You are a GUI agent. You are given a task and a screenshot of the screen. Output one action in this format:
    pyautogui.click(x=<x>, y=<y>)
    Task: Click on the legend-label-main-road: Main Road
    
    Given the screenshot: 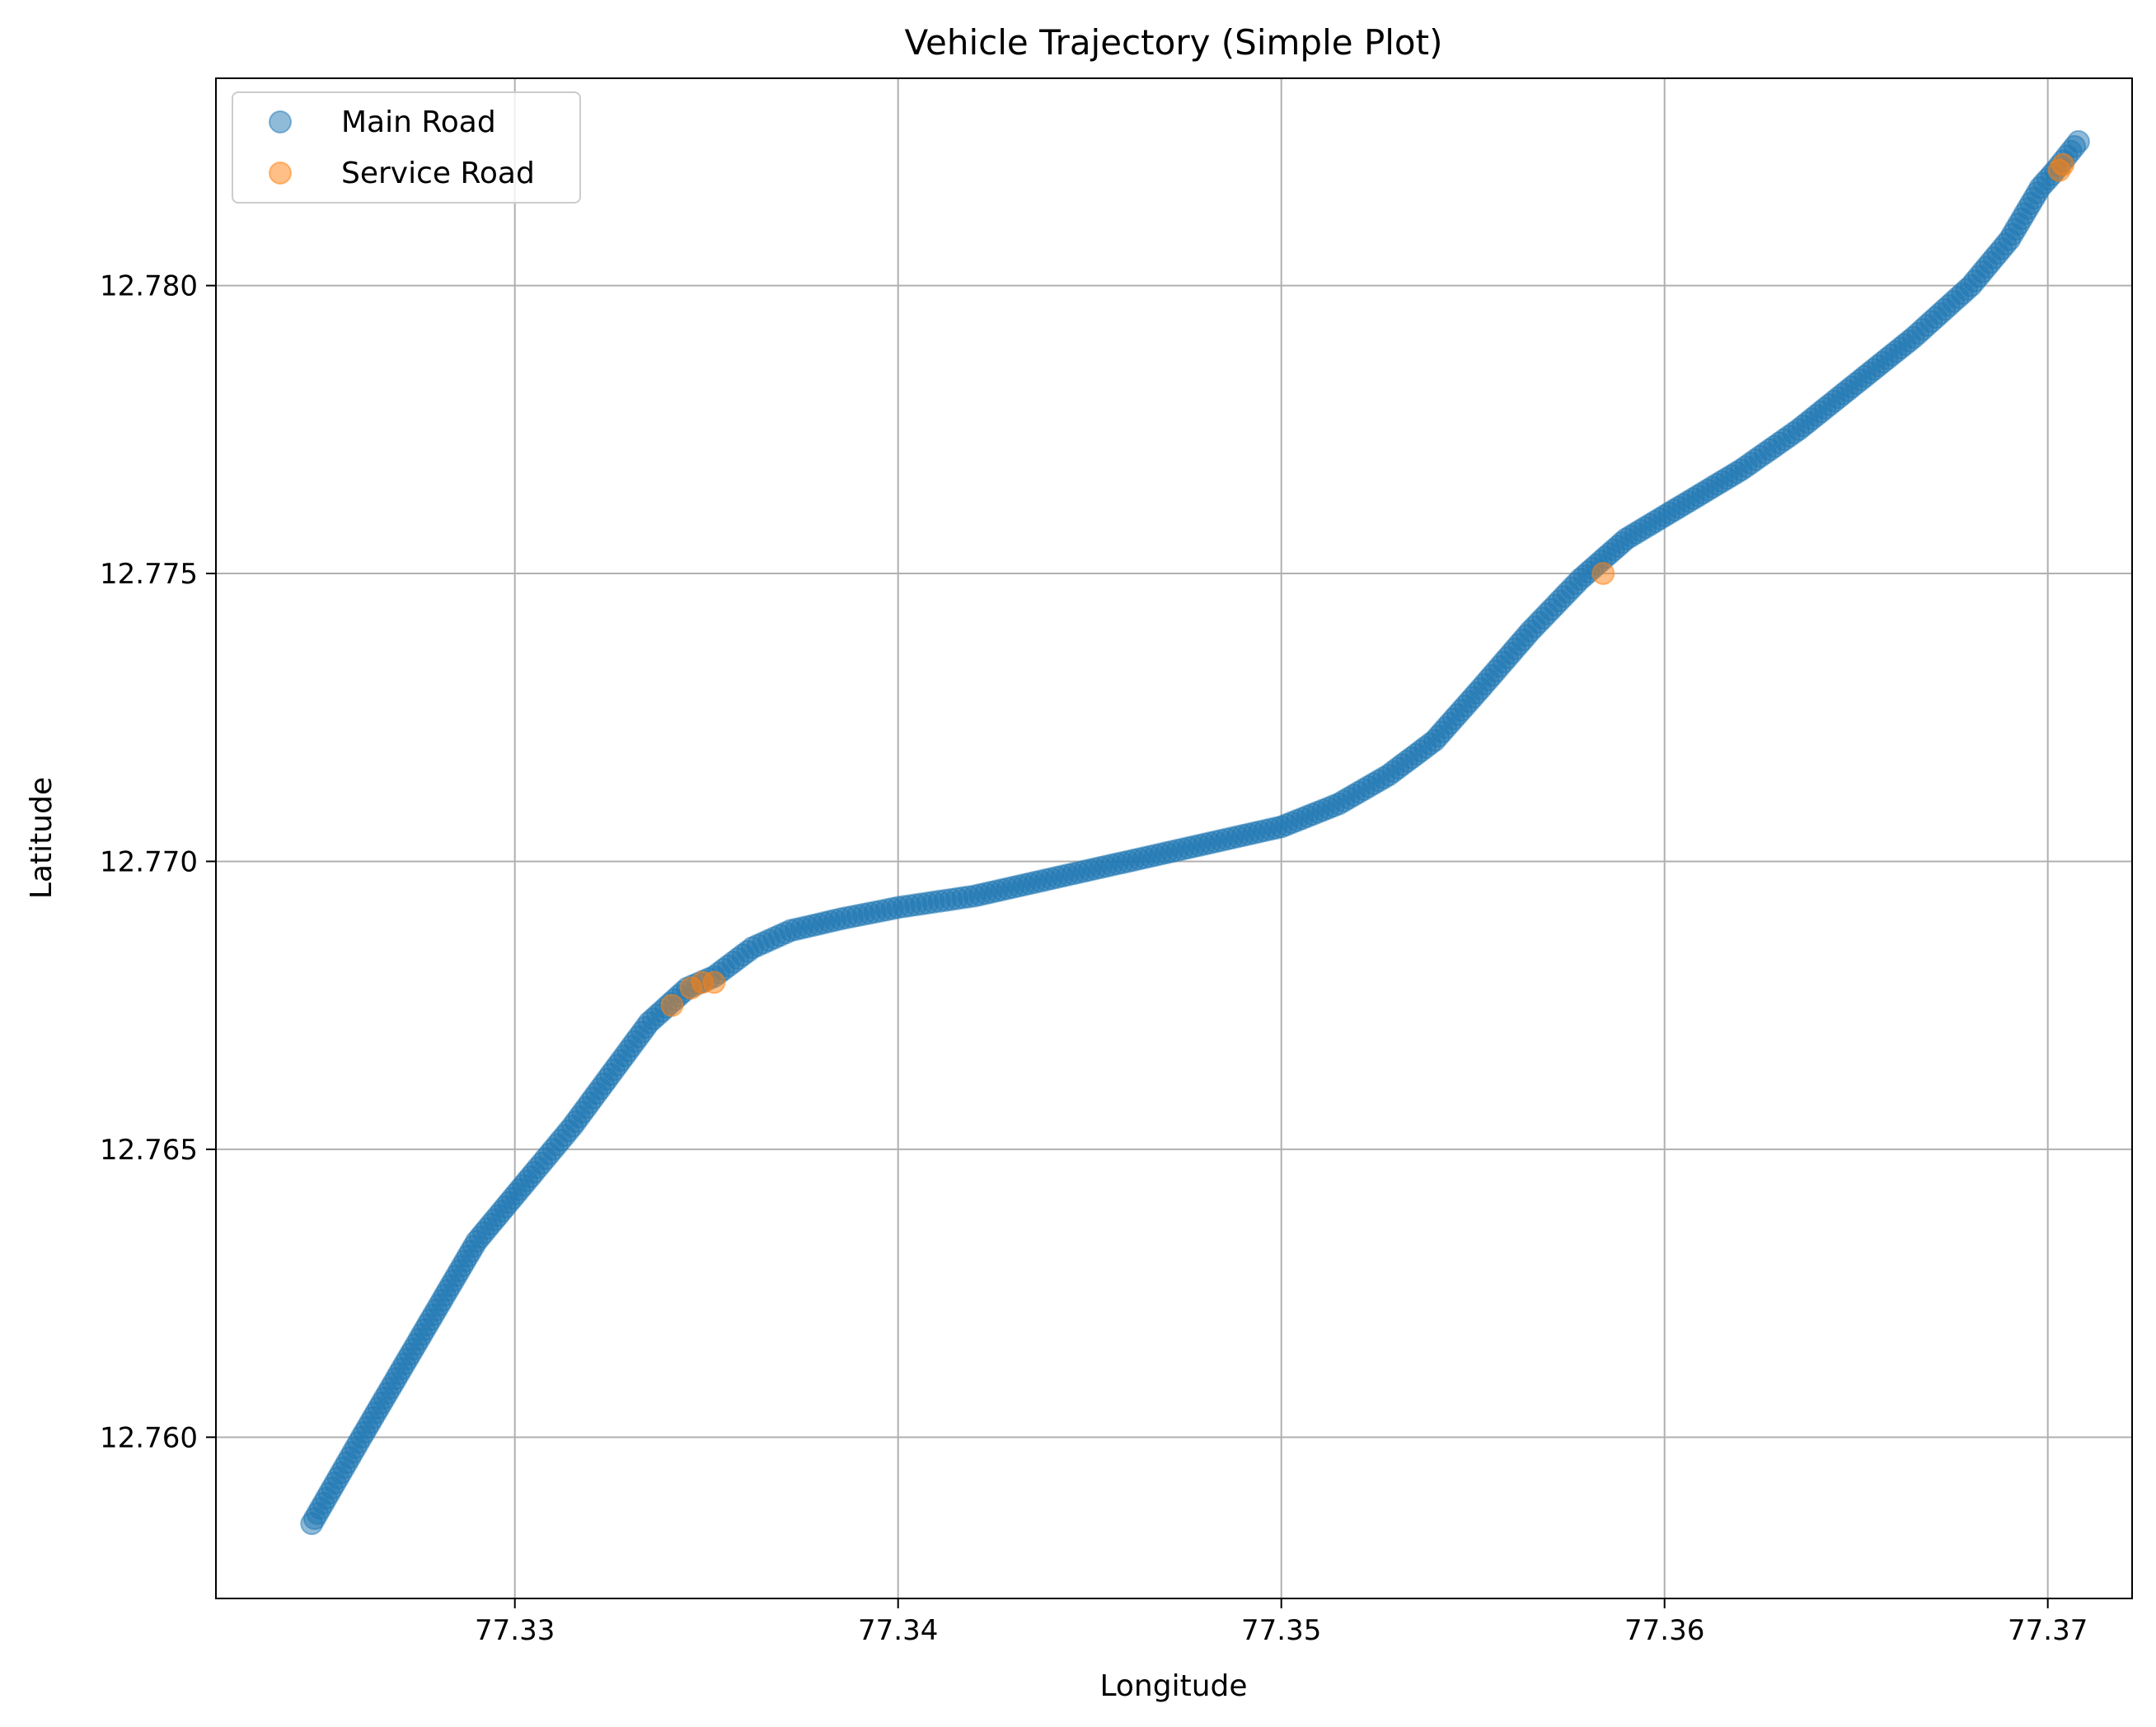 What is the action you would take?
    pyautogui.click(x=418, y=122)
    